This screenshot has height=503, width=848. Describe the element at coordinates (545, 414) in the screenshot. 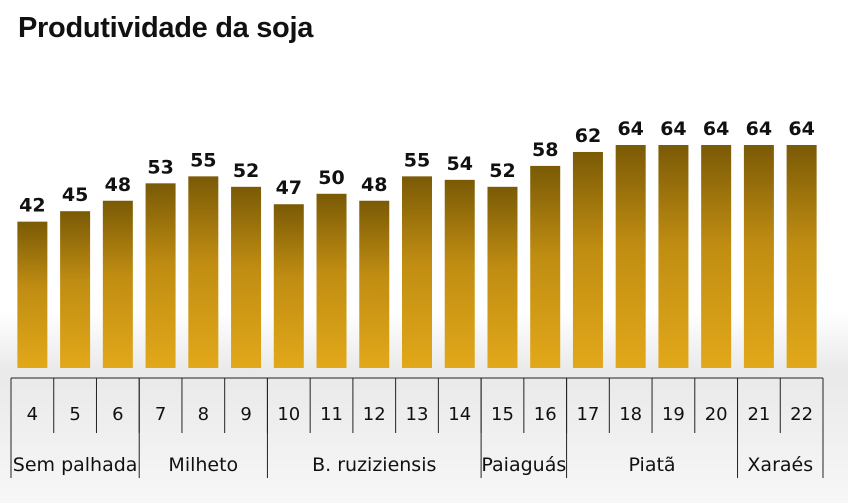

I see `tick-label-16: 16` at that location.